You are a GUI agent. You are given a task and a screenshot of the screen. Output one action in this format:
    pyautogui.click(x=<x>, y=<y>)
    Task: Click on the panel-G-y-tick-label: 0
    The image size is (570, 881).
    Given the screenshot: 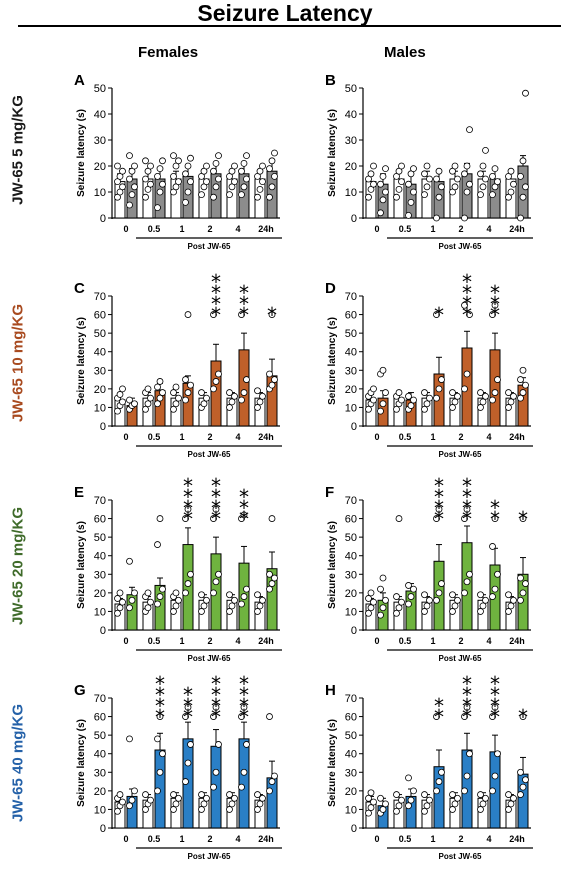 What is the action you would take?
    pyautogui.click(x=103, y=829)
    